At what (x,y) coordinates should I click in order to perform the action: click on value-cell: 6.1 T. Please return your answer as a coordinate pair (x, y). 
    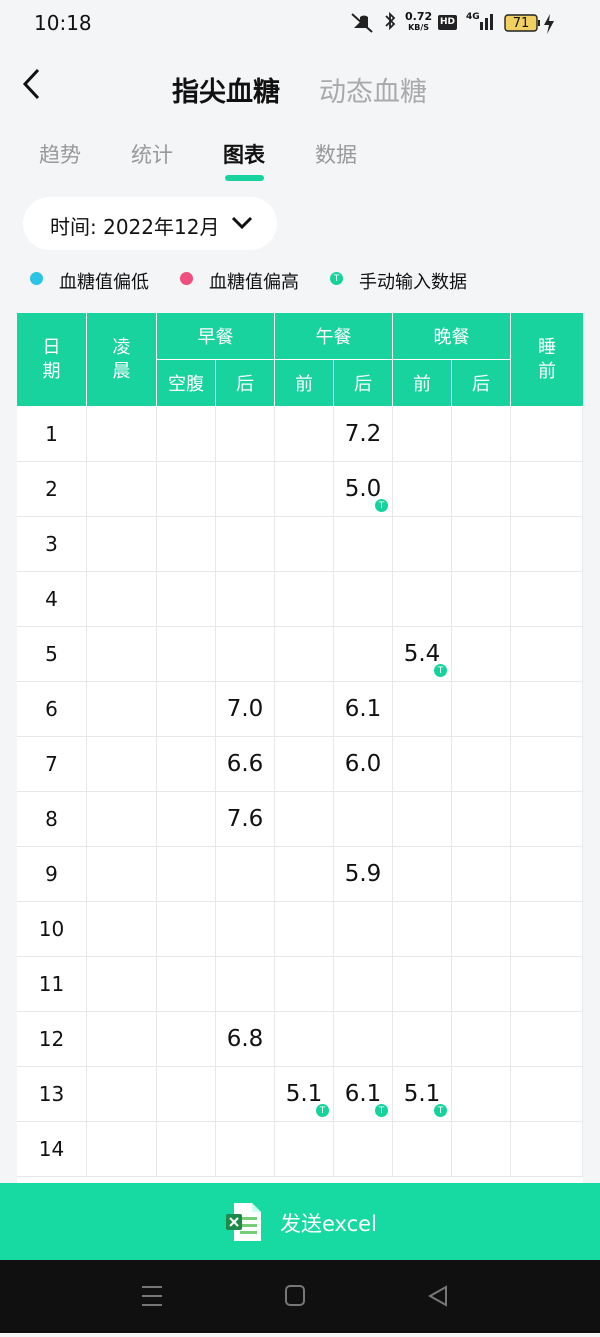
    Looking at the image, I should click on (363, 1094).